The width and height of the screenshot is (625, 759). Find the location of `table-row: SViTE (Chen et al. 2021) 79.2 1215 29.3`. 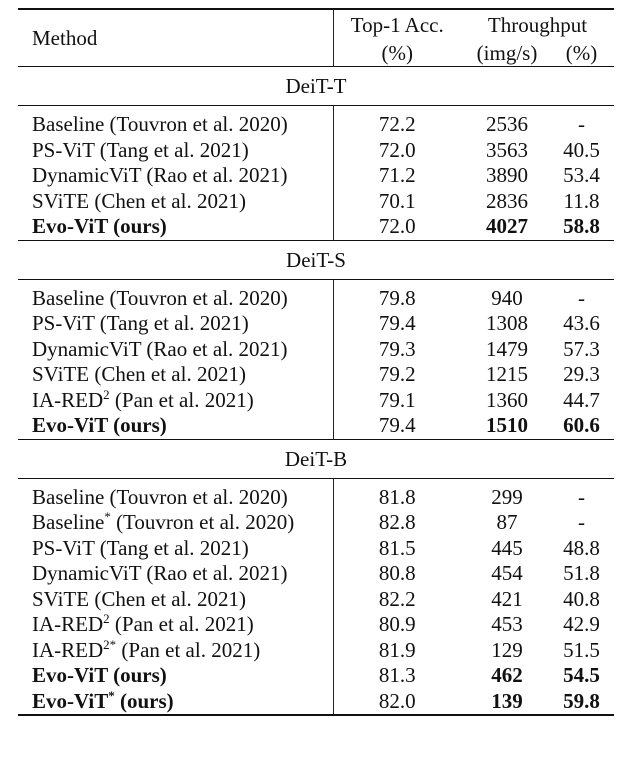

table-row: SViTE (Chen et al. 2021) 79.2 1215 29.3 is located at coordinates (316, 375).